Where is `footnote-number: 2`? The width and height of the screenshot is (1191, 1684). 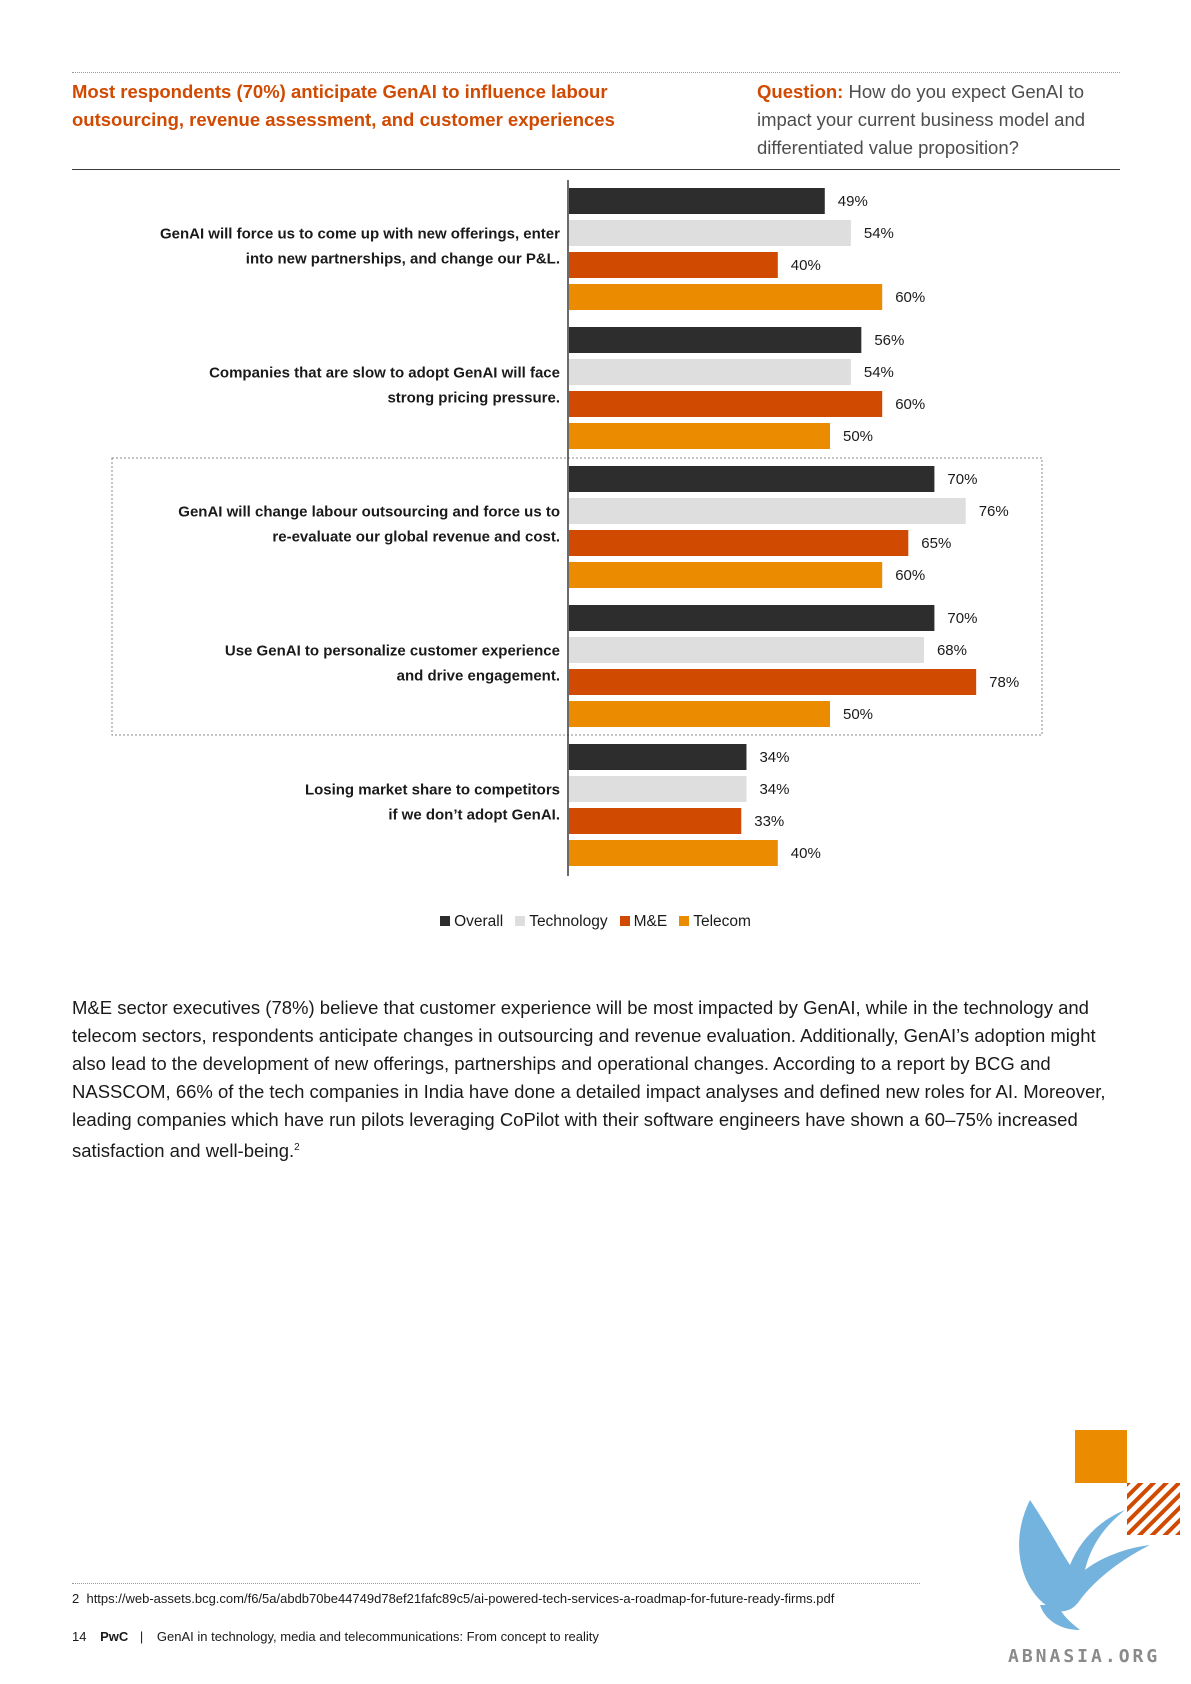
footnote-number: 2 is located at coordinates (76, 1598).